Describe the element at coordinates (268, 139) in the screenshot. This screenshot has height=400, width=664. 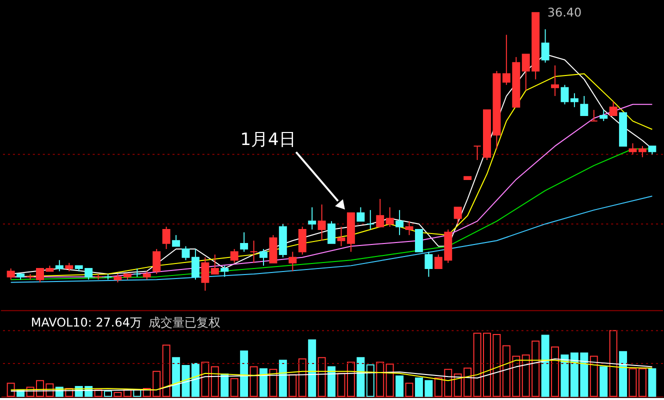
I see `annotation: 1月4日` at that location.